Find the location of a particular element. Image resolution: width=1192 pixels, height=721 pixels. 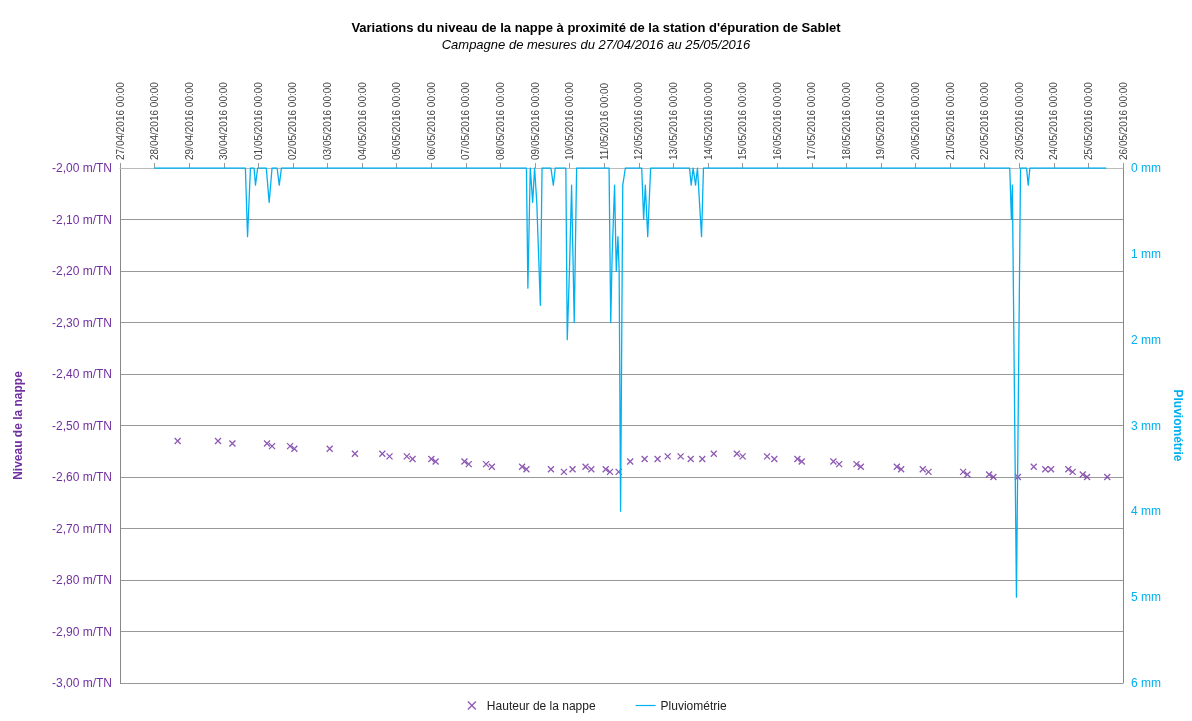

x-tick-label: 03/05/2016 00:00 is located at coordinates (328, 120).